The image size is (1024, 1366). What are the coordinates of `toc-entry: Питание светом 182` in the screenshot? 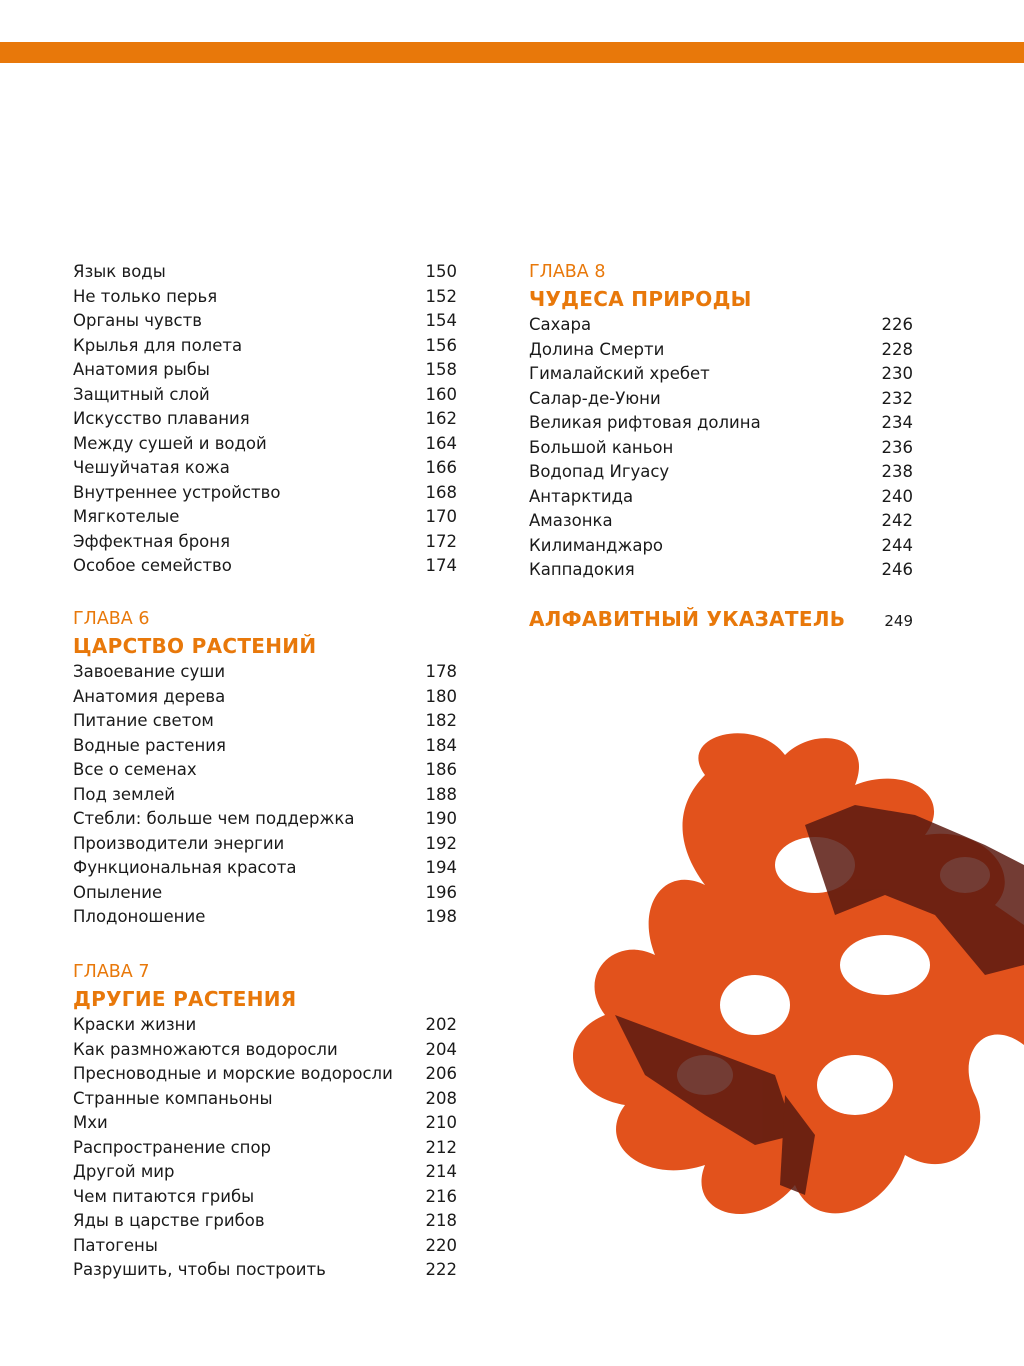 It's located at (265, 721).